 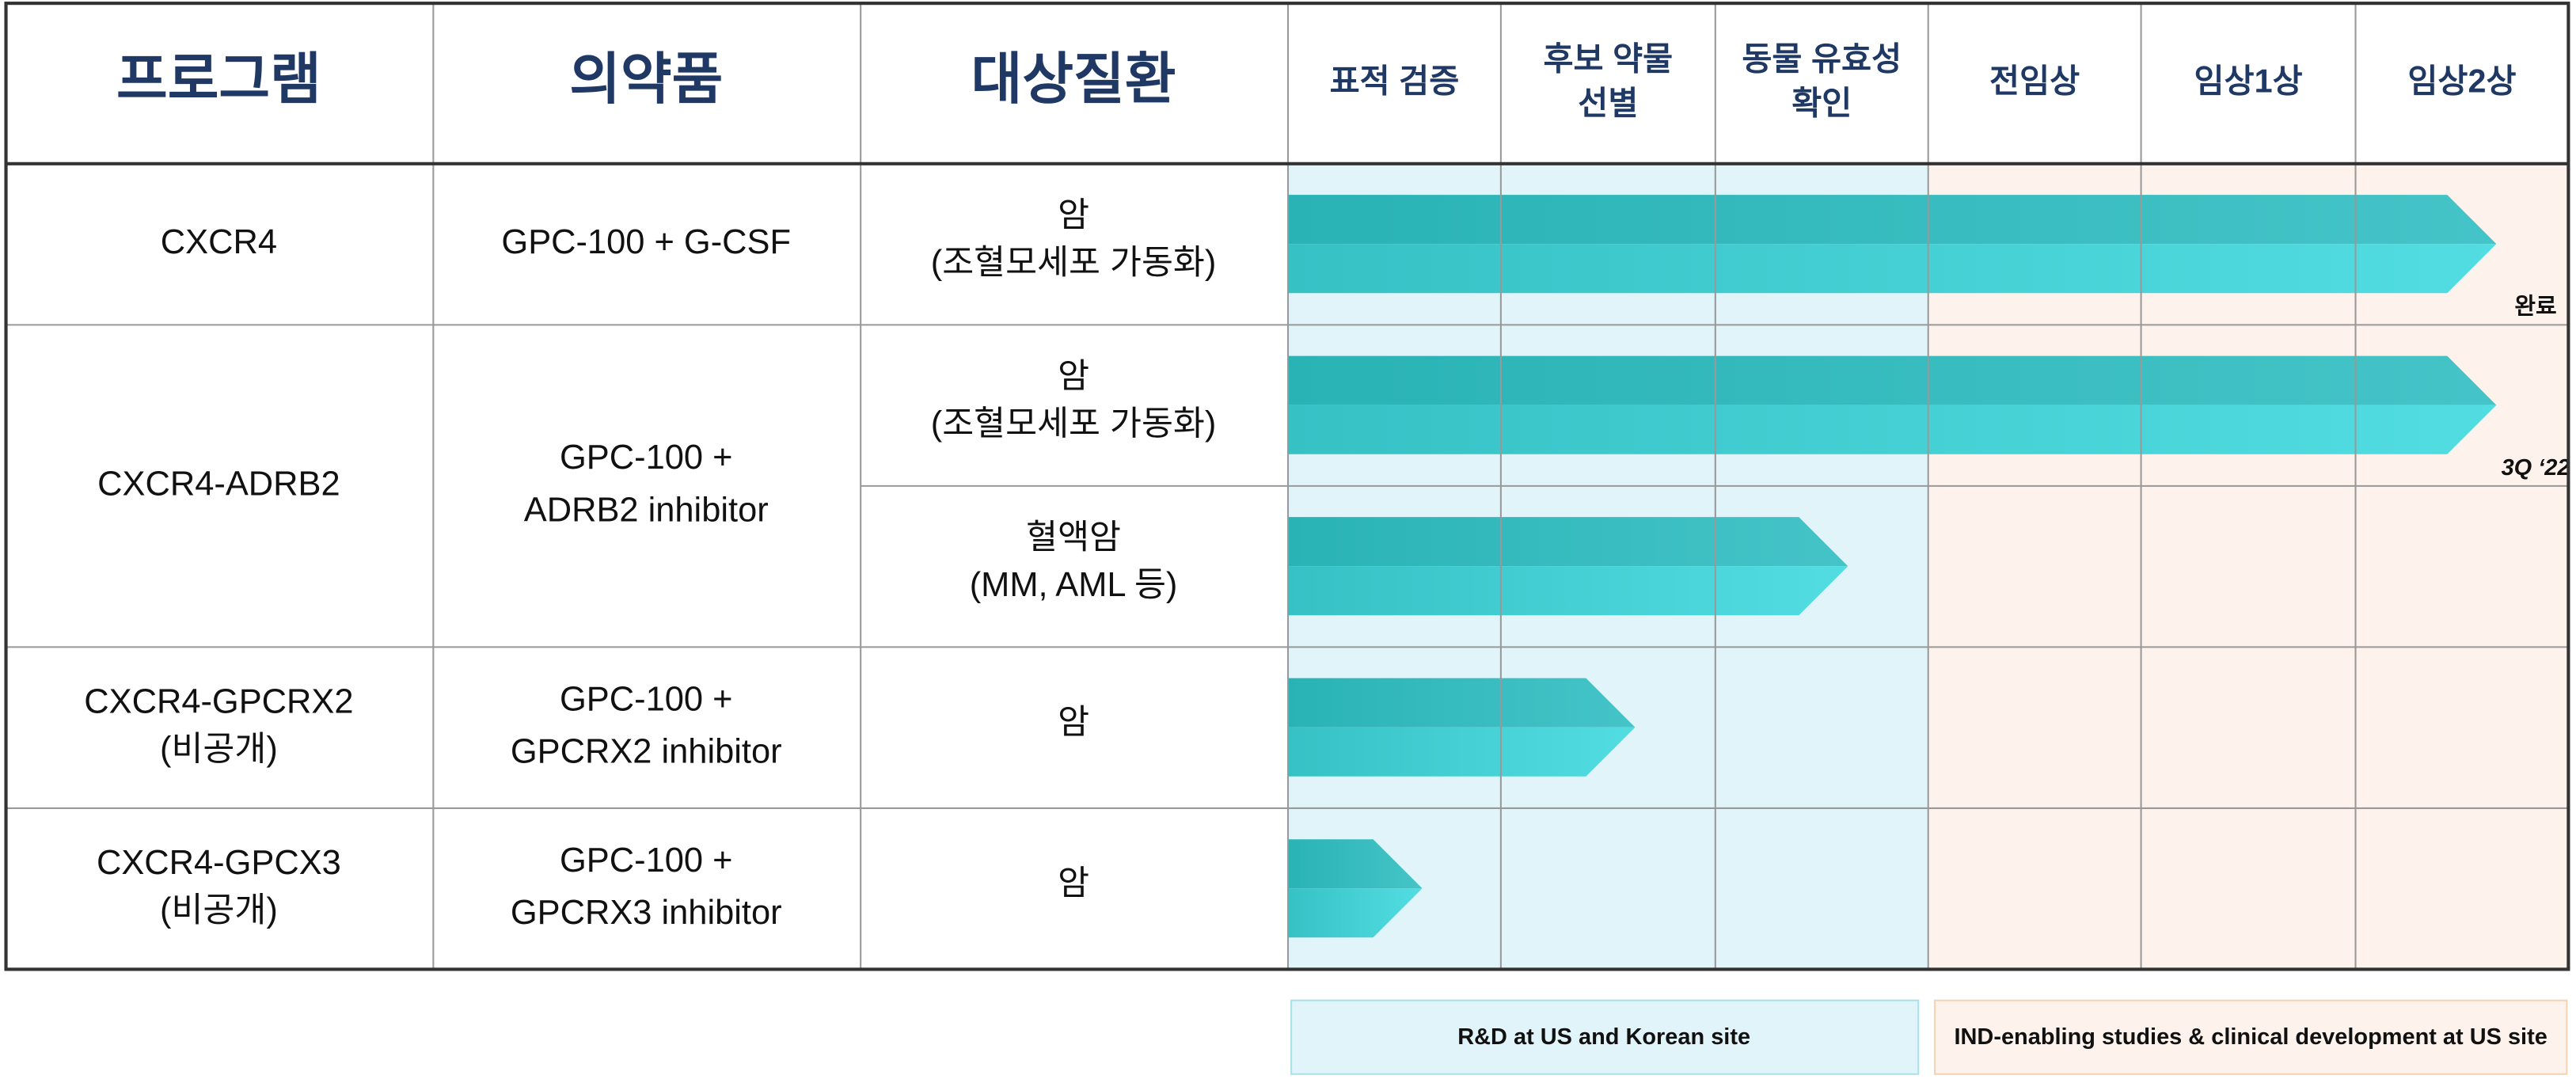 What do you see at coordinates (647, 913) in the screenshot?
I see `drug-name: GPCRX3 inhibitor` at bounding box center [647, 913].